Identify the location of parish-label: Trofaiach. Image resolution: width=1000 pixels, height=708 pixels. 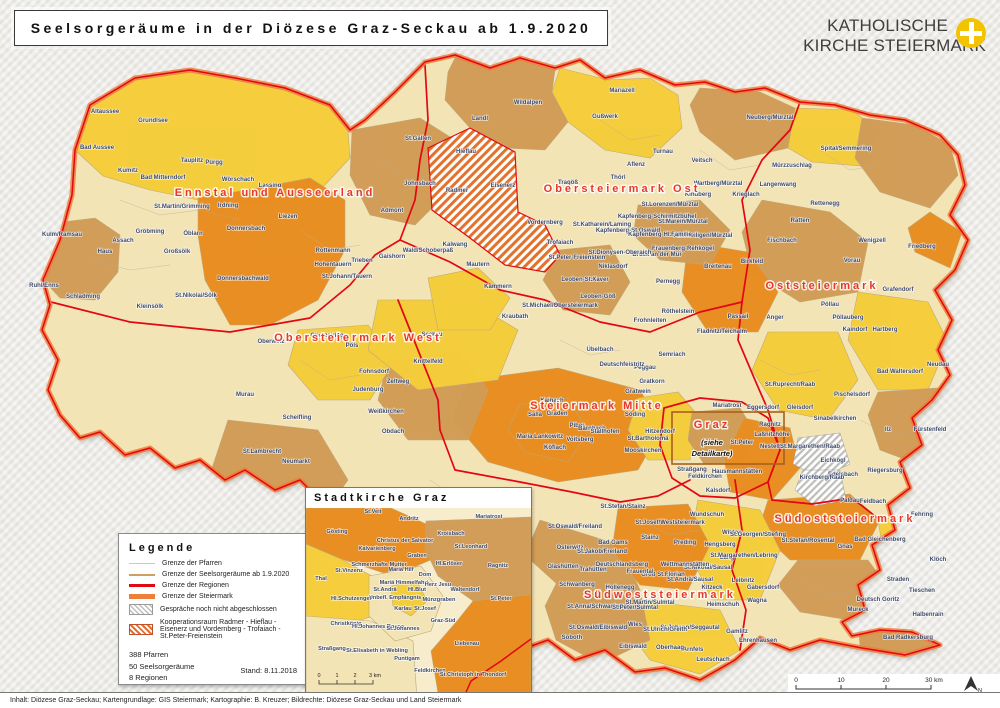
(560, 243).